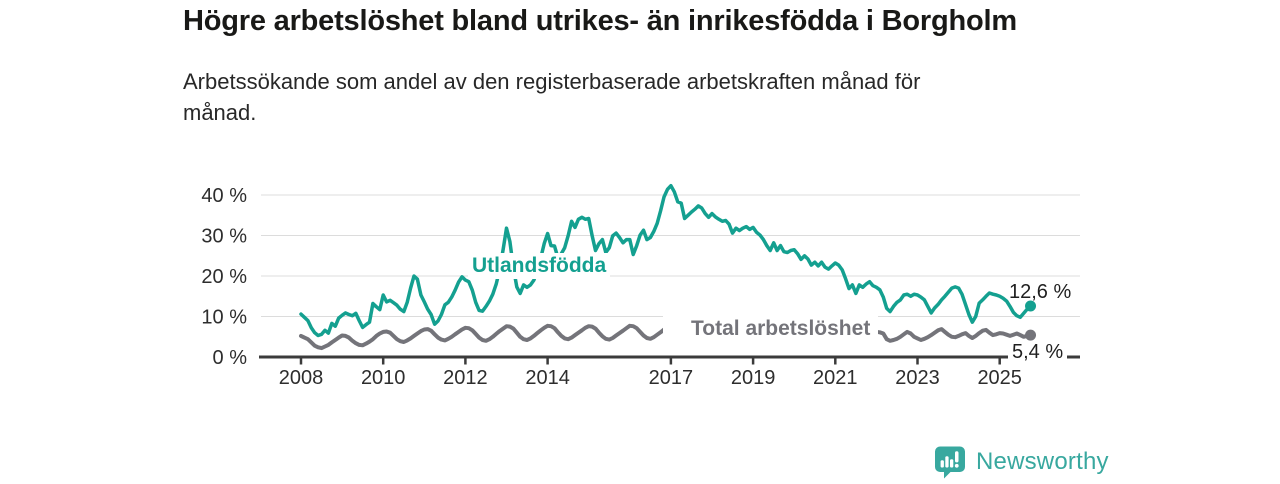 This screenshot has width=1280, height=484. Describe the element at coordinates (1040, 292) in the screenshot. I see `end-value-utlandsfodda: 12,6 %` at that location.